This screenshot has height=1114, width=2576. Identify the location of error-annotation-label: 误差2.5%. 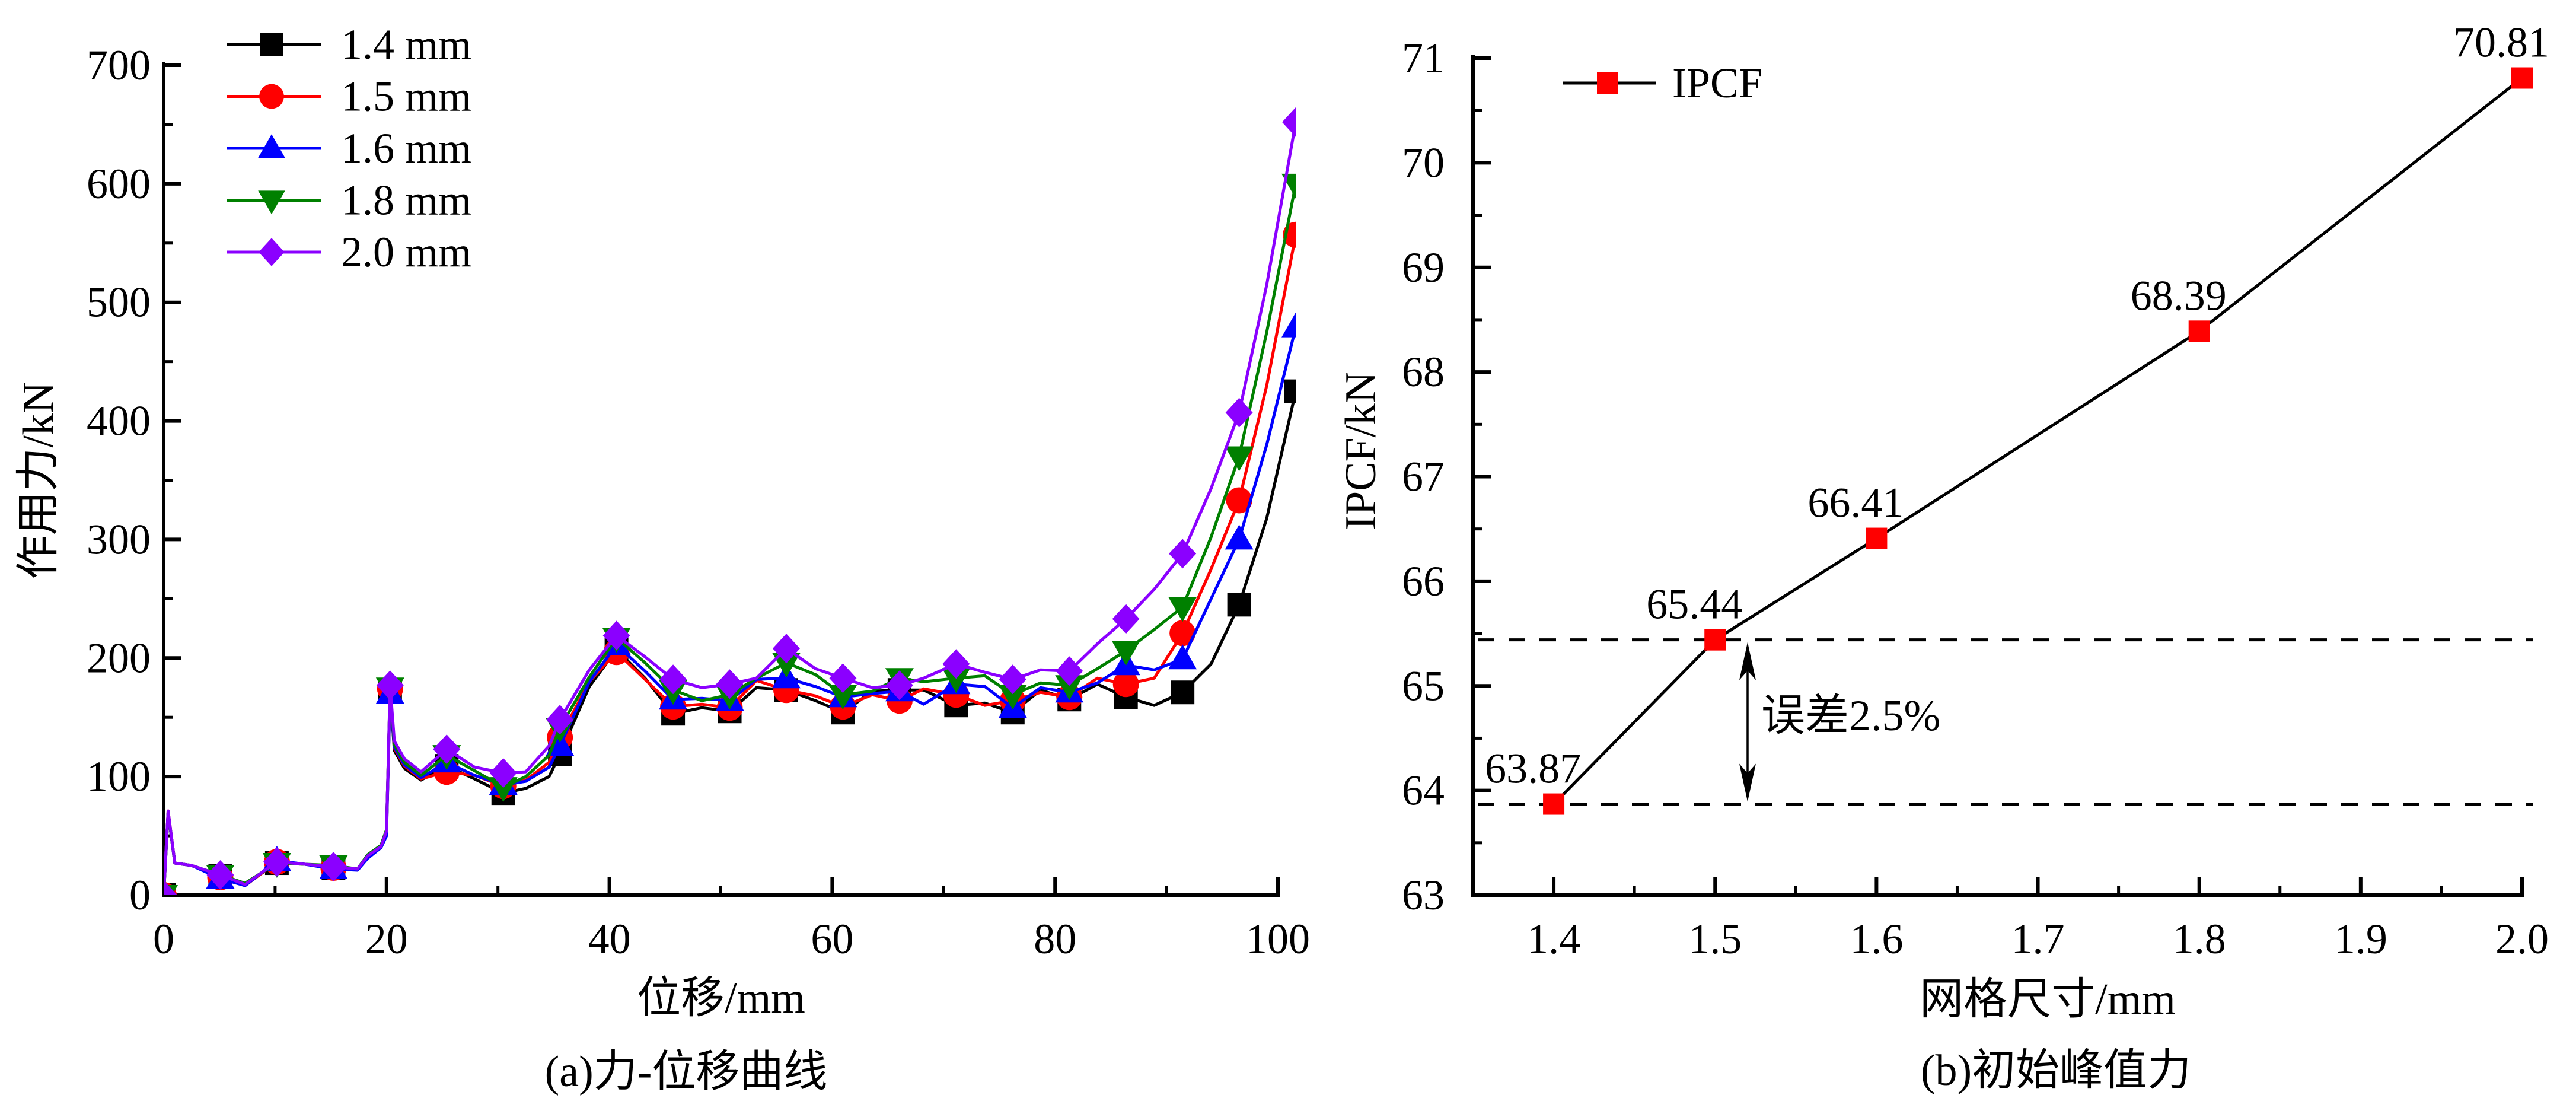
(1850, 716).